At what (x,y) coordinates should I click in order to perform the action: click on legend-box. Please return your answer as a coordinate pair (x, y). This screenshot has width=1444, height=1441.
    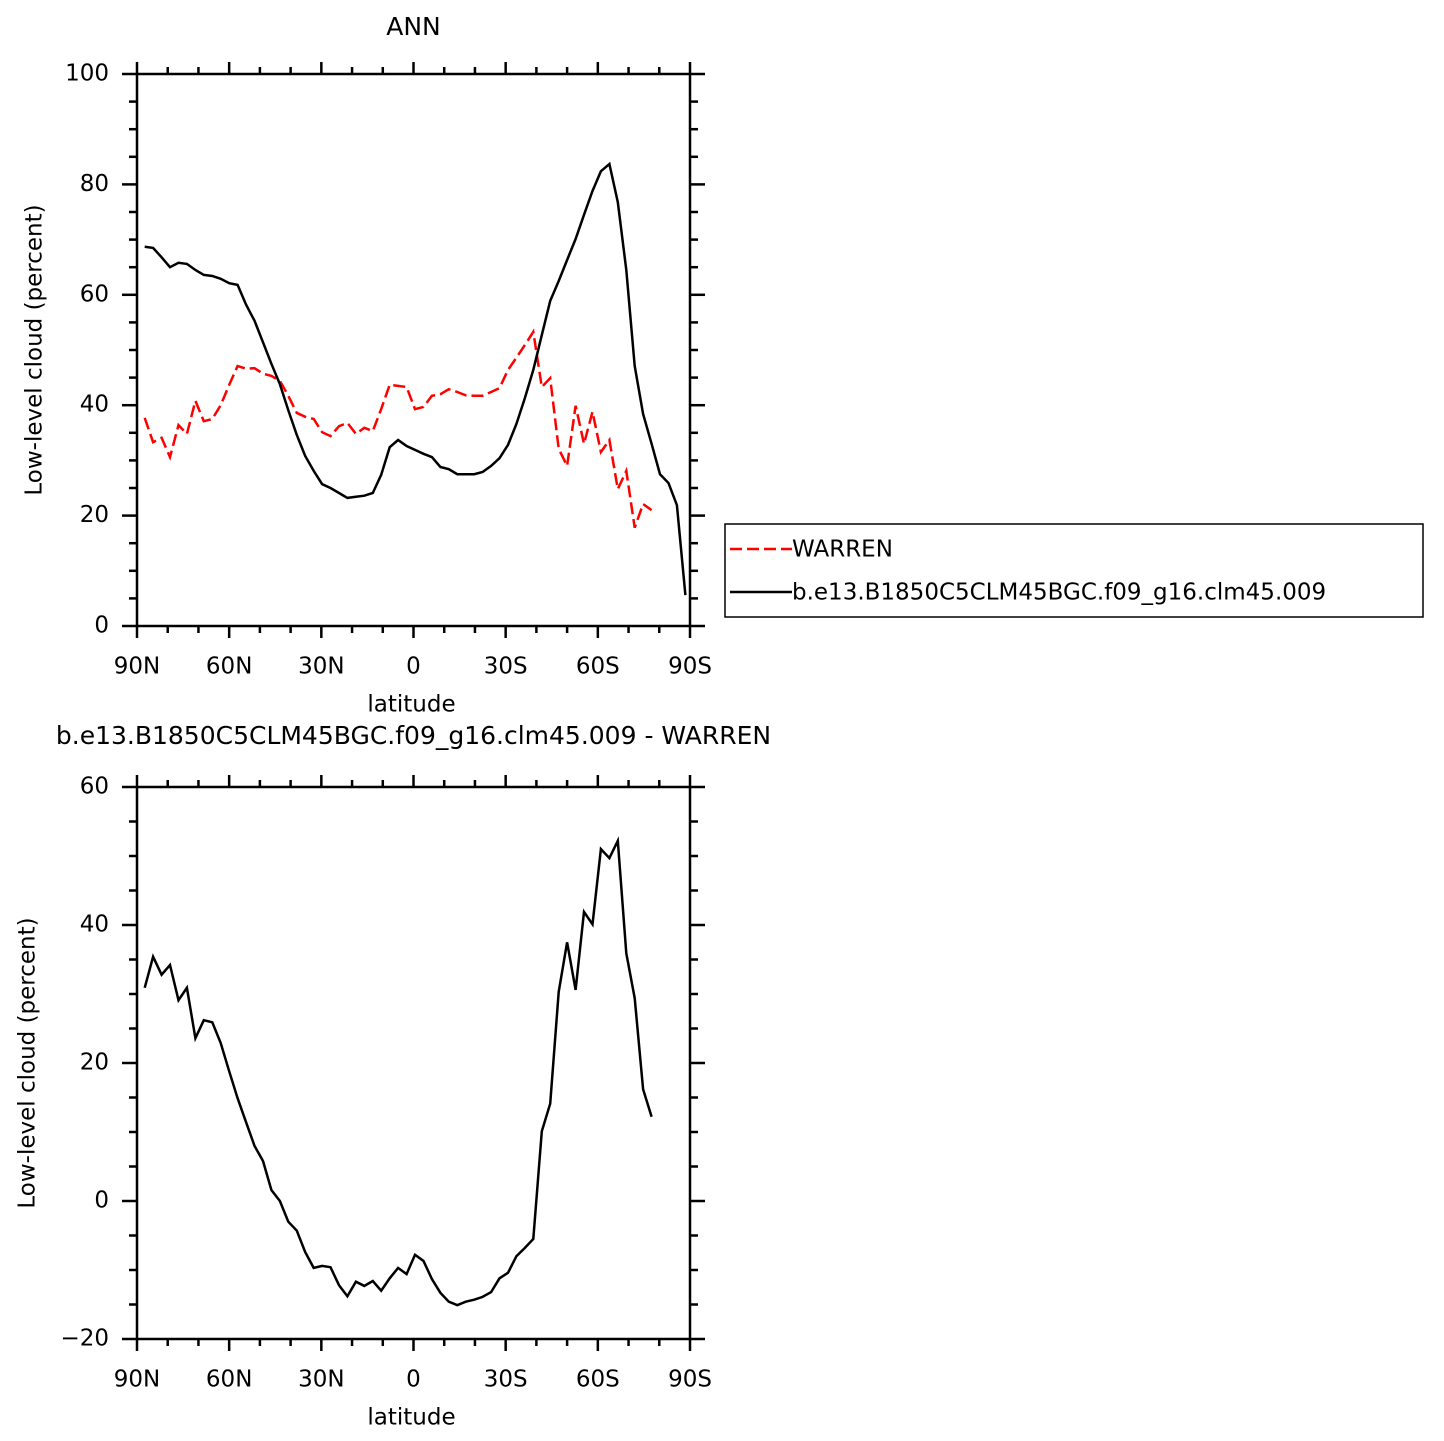
    Looking at the image, I should click on (1074, 570).